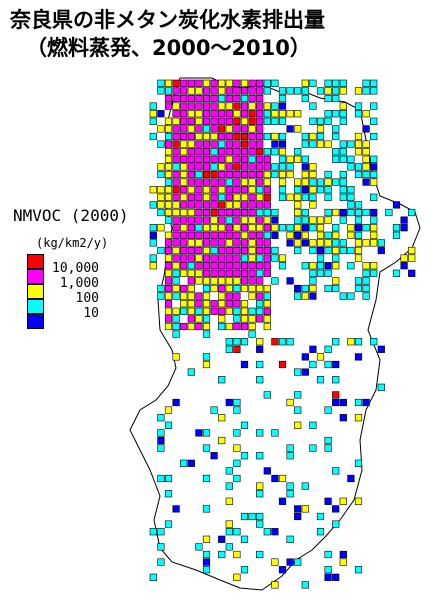  I want to click on legend-label-10: 10, so click(91, 313).